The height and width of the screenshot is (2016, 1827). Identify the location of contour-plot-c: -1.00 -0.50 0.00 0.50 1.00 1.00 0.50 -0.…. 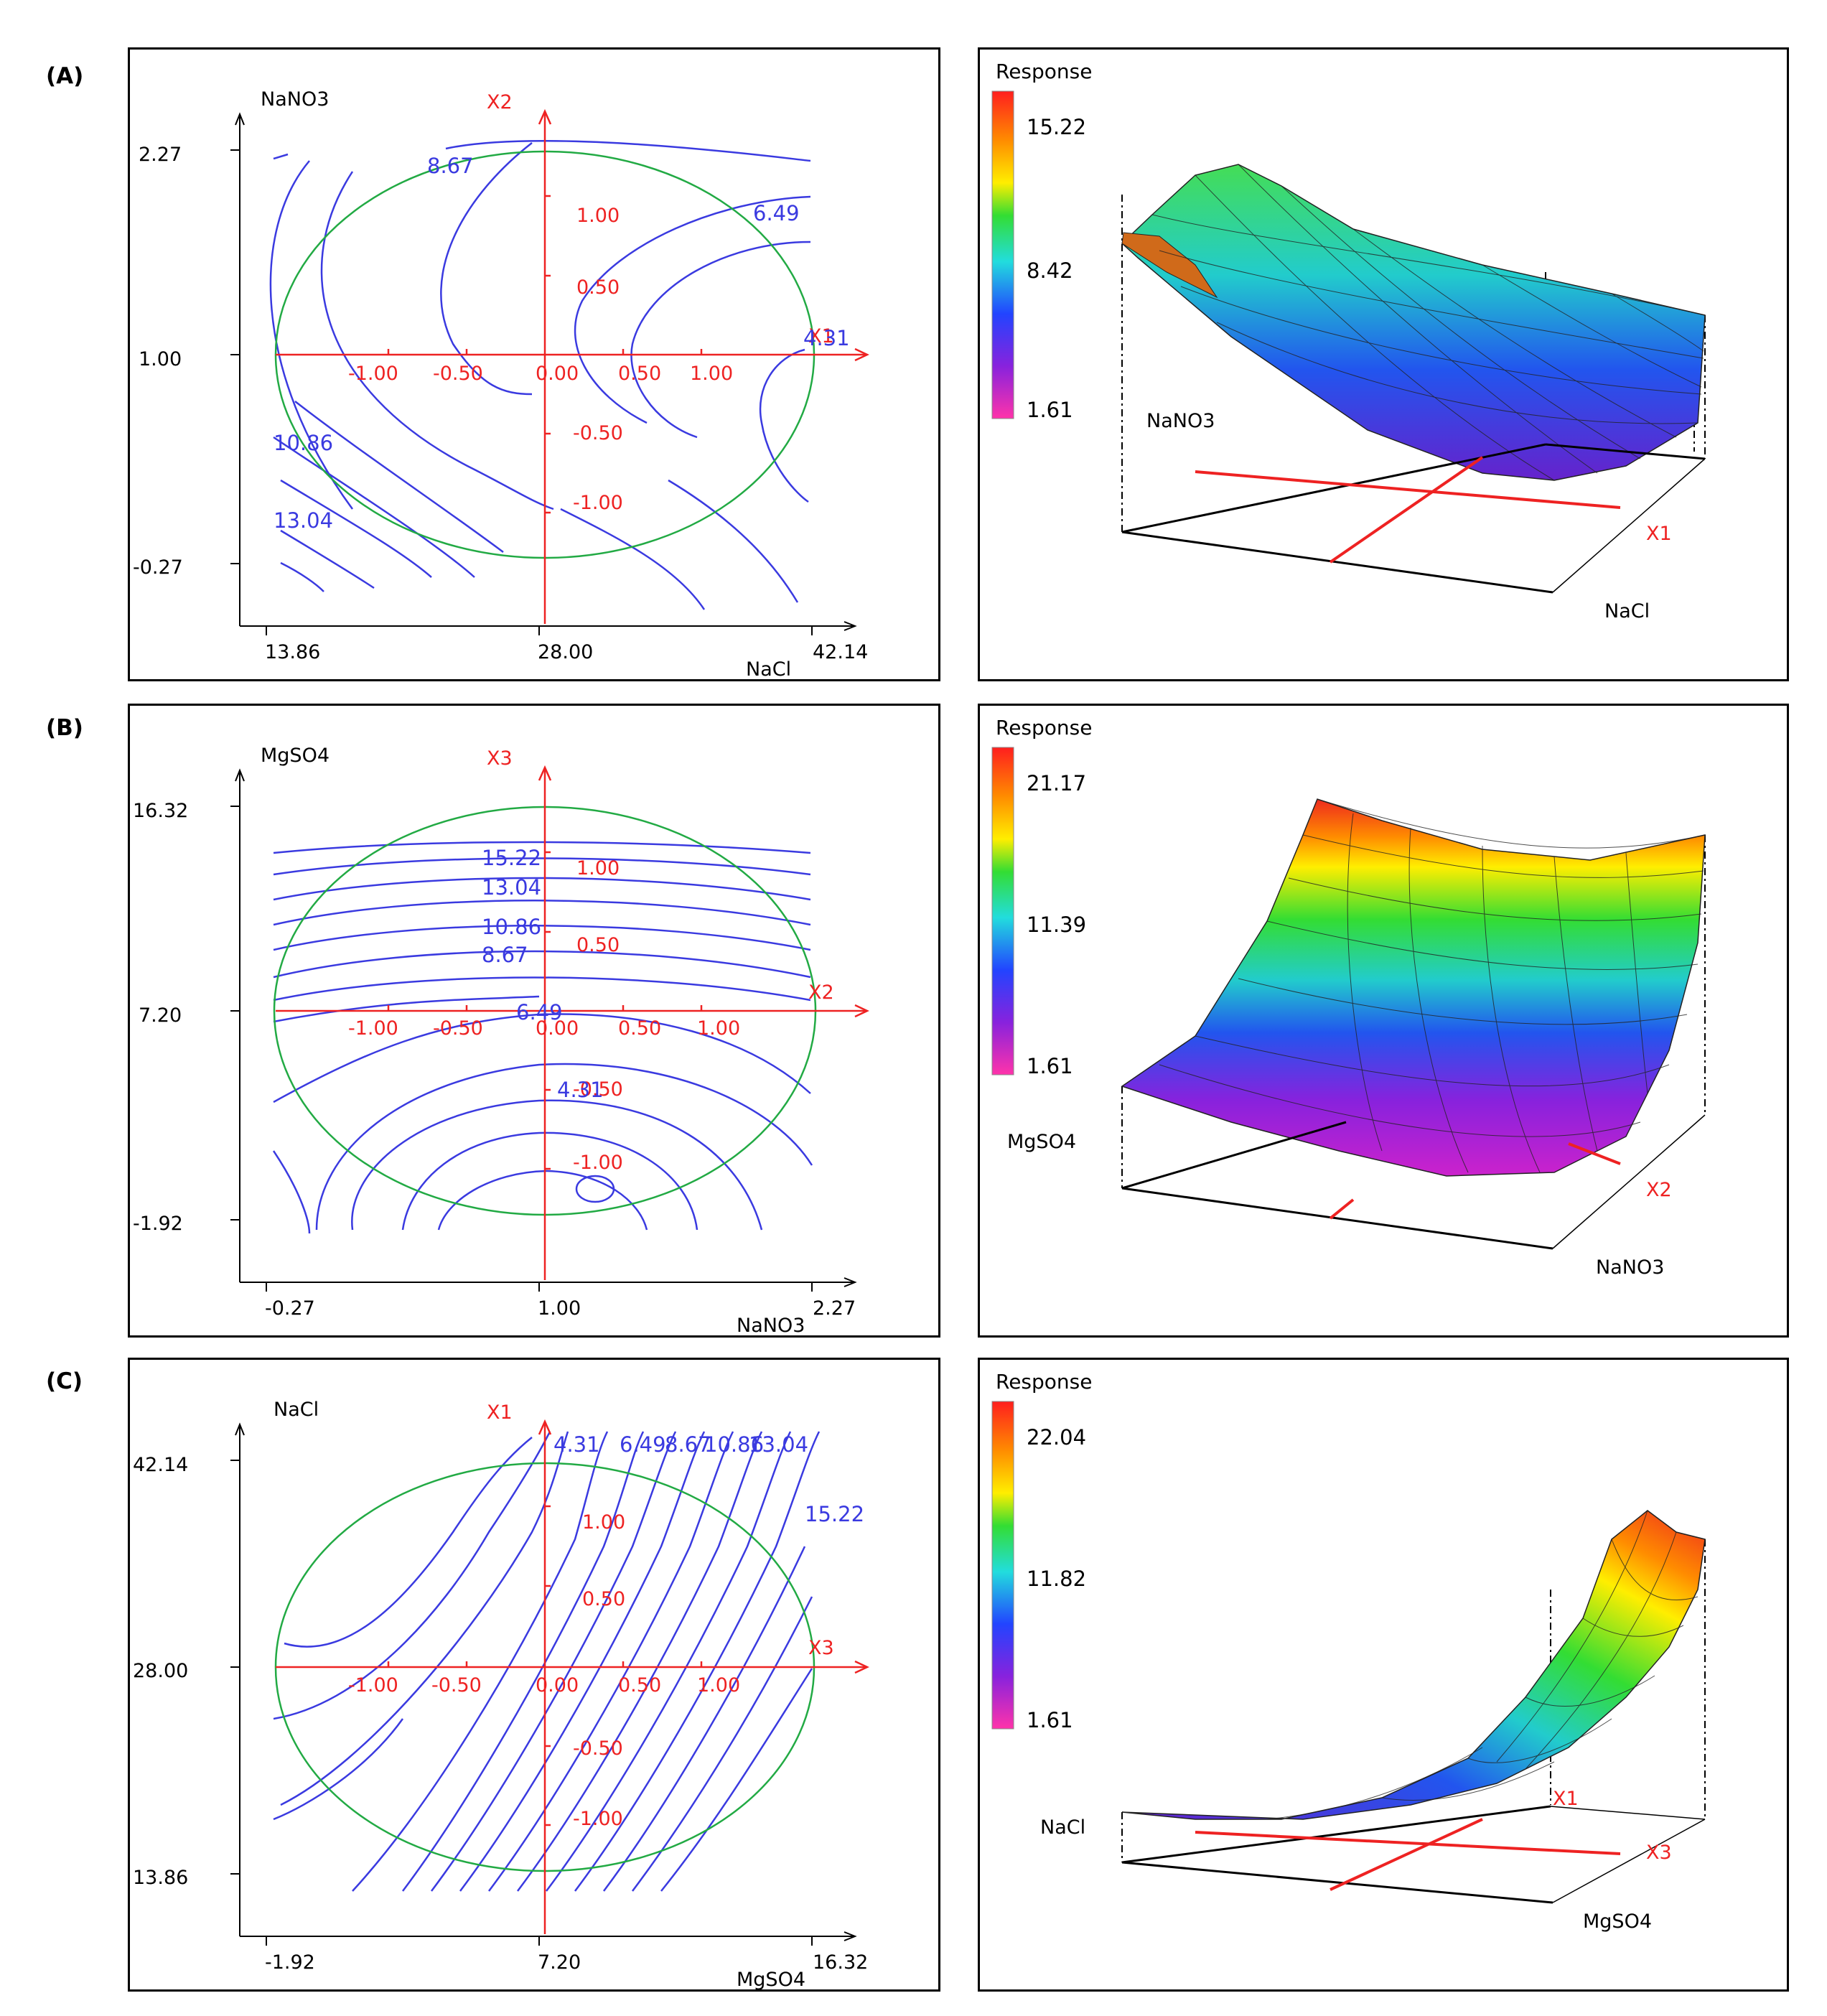
(534, 1675).